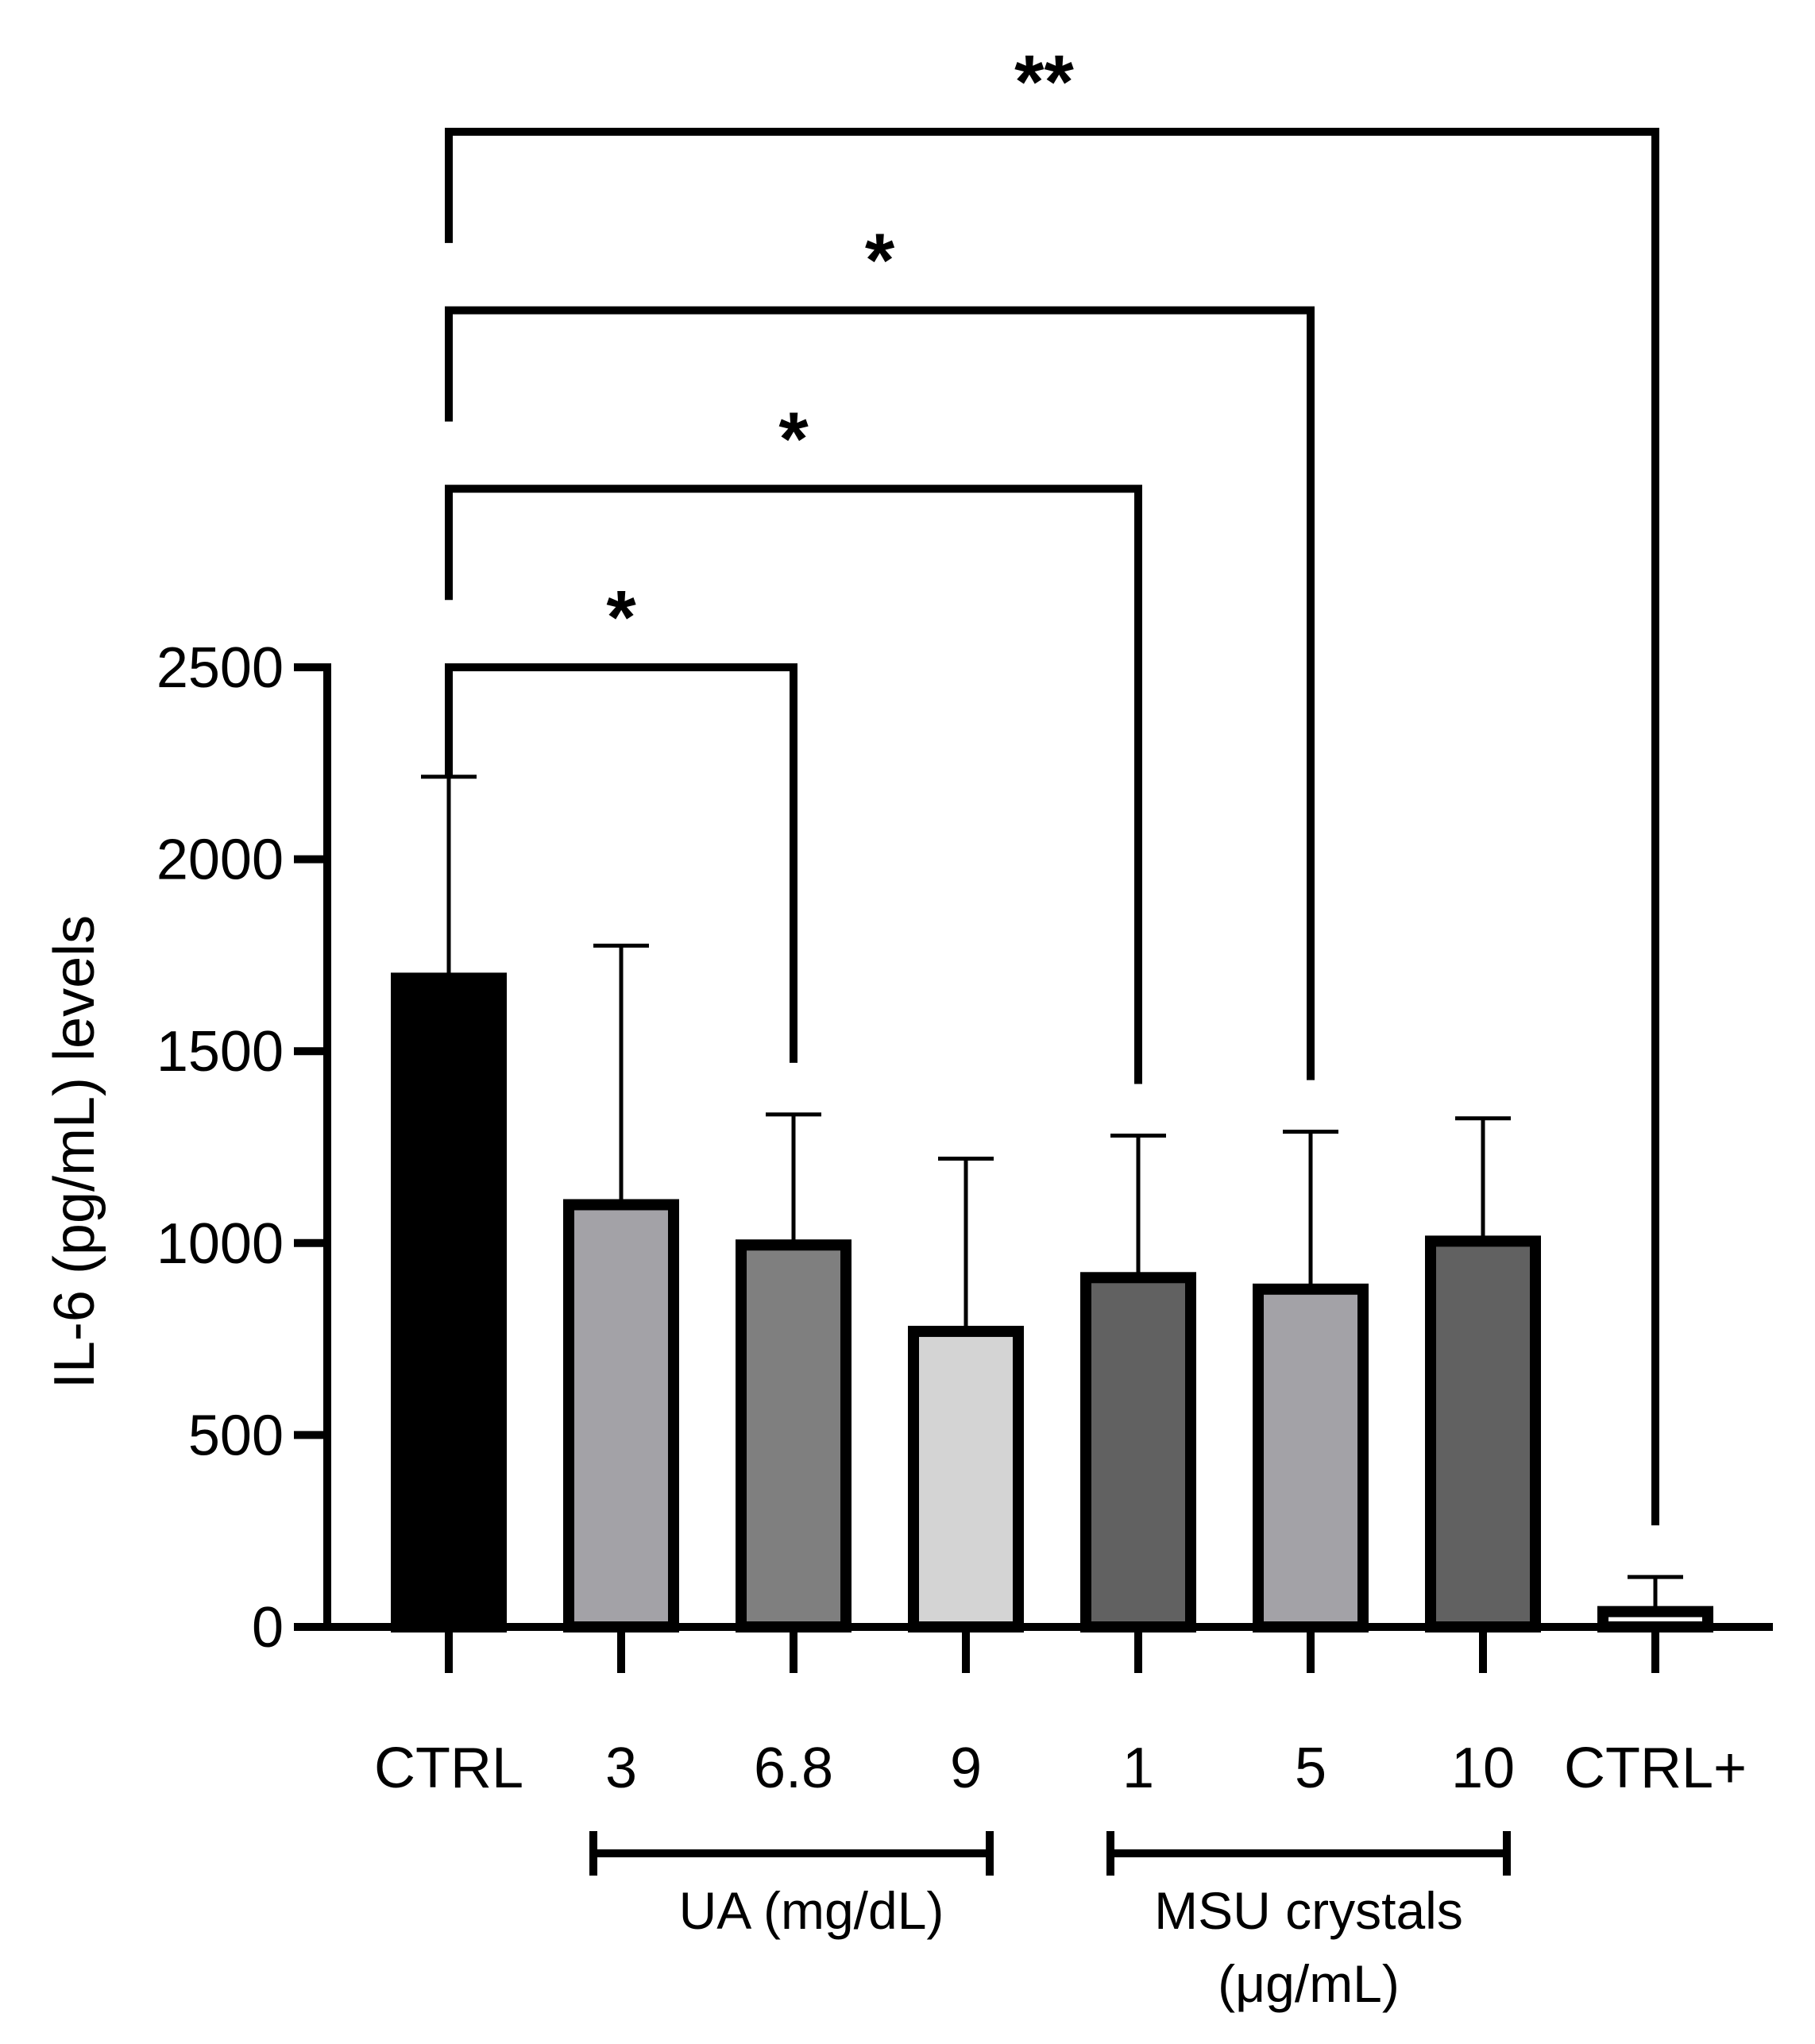 Image resolution: width=1815 pixels, height=2044 pixels. I want to click on y-axis-title: IL-6 (pg/mL) levels, so click(74, 1152).